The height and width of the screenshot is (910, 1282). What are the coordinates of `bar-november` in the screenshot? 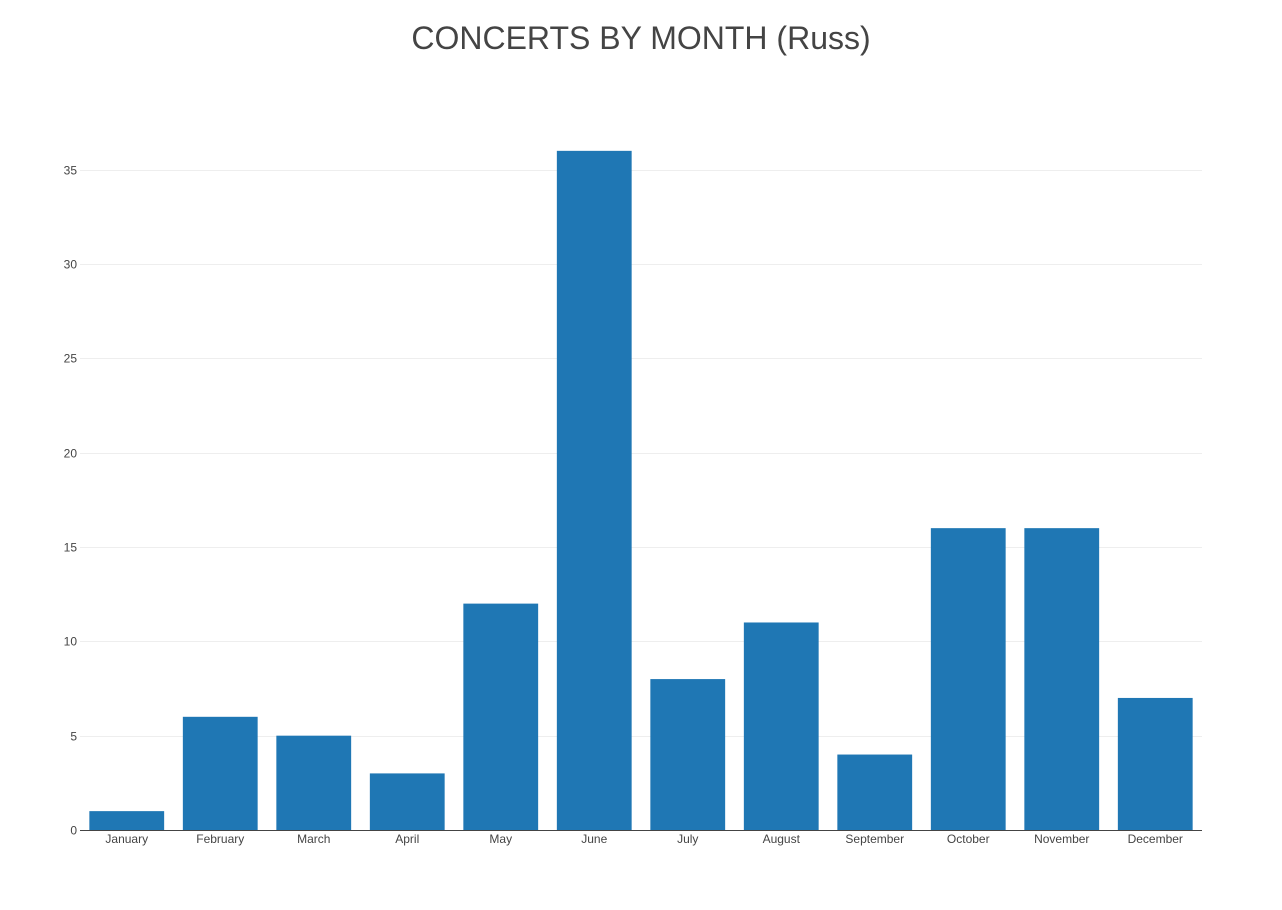 It's located at (1062, 679).